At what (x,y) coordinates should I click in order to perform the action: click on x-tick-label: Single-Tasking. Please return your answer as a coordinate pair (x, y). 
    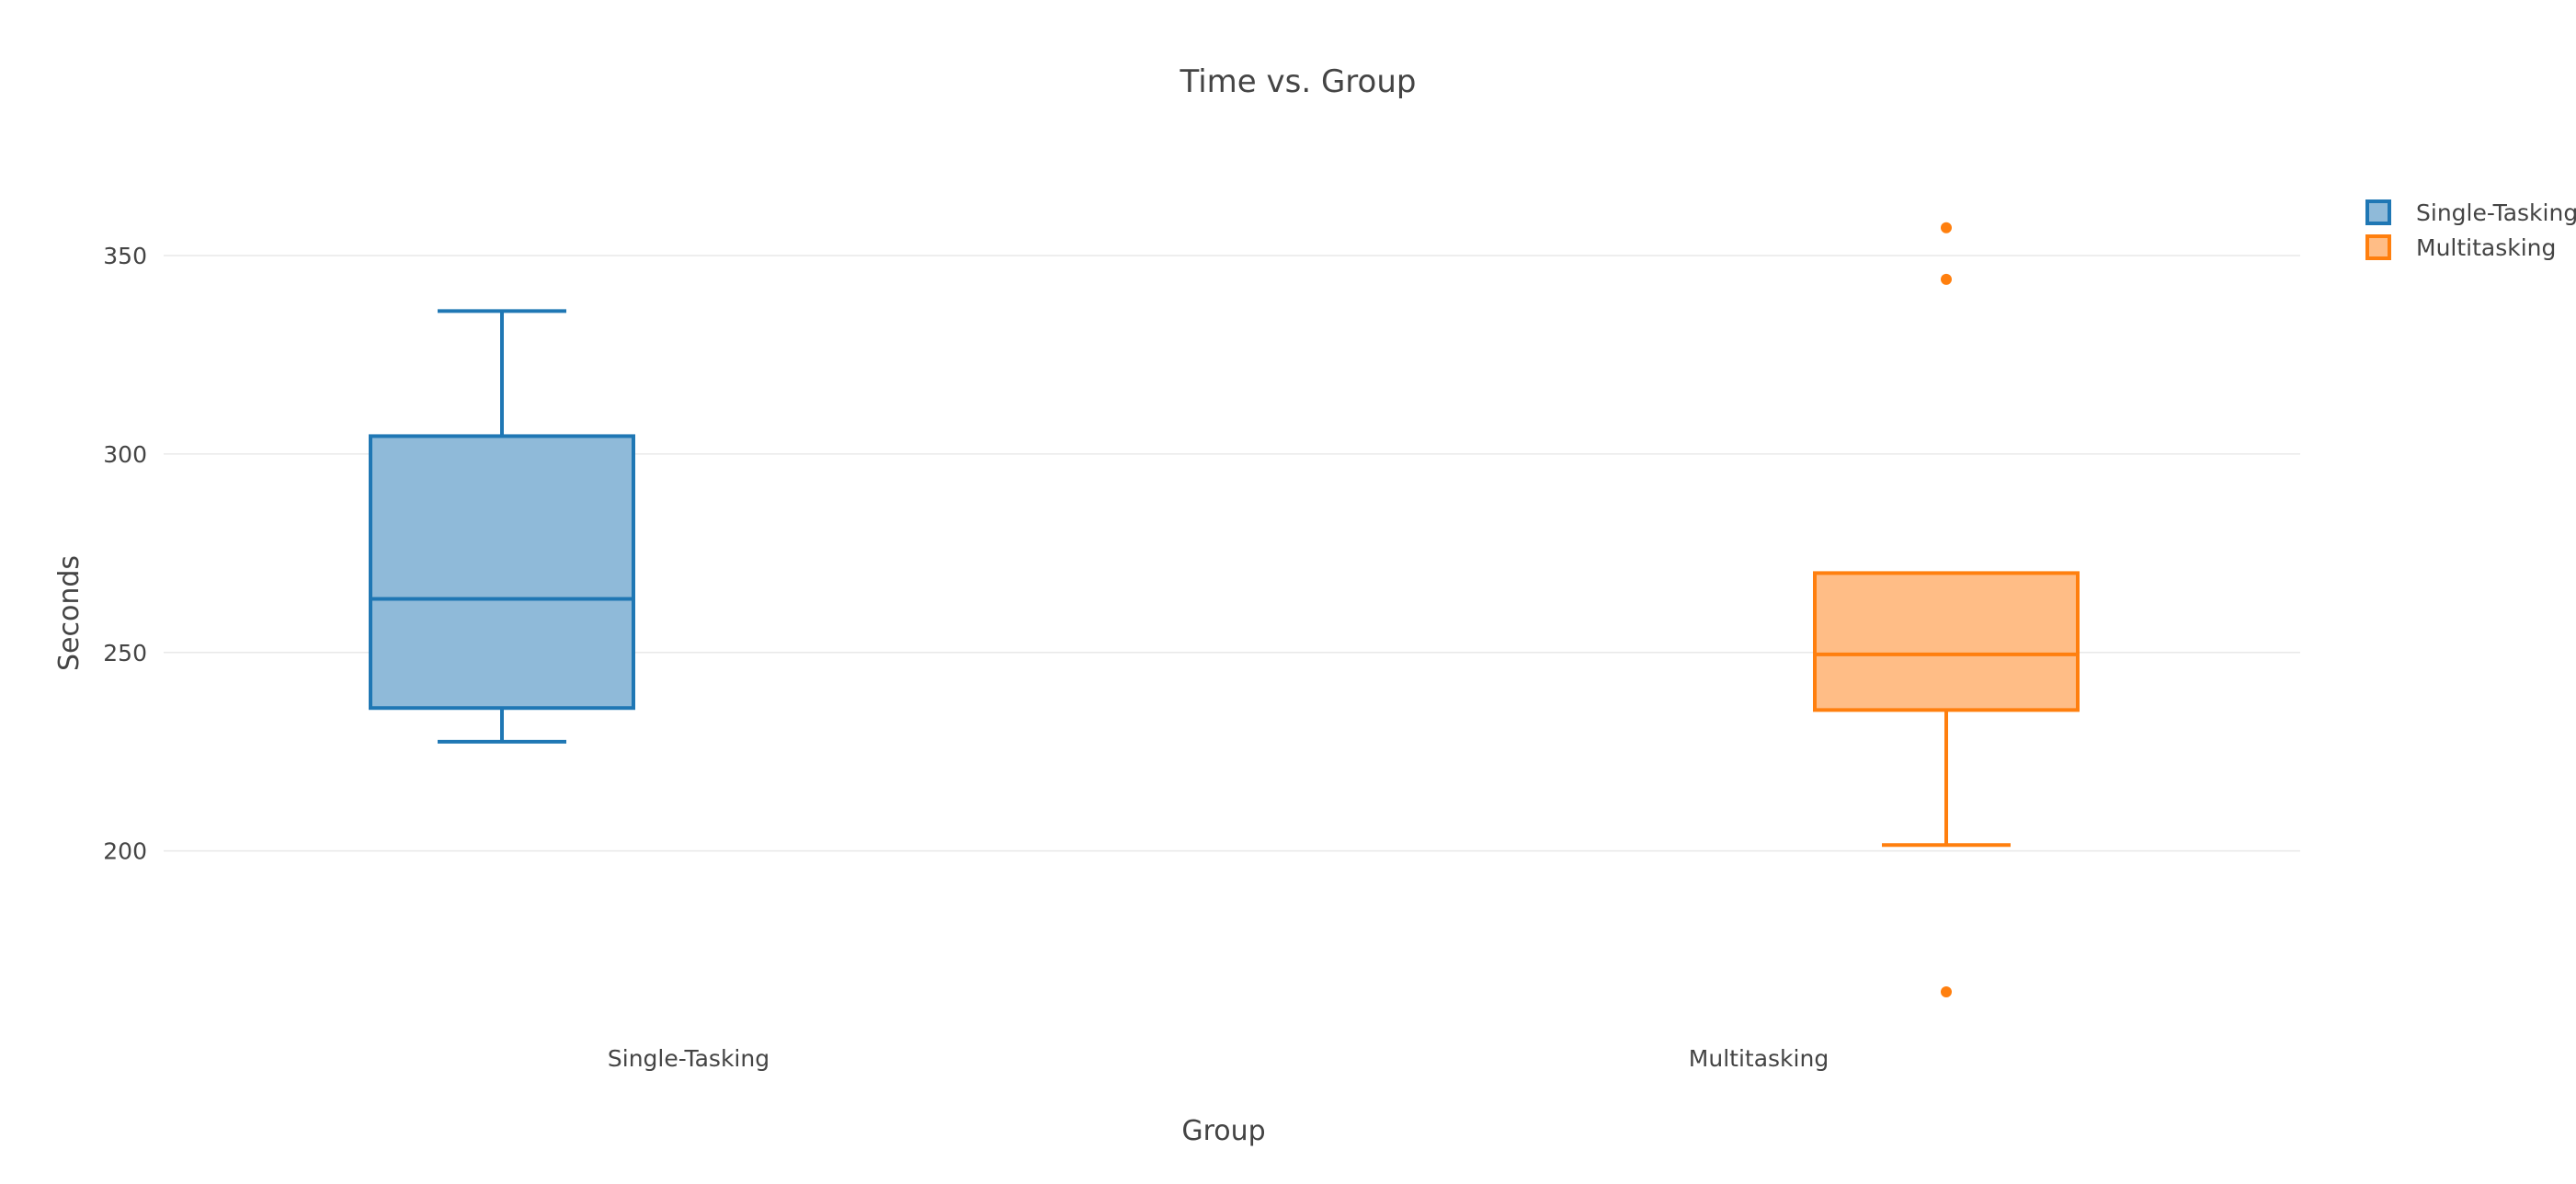
    Looking at the image, I should click on (688, 1058).